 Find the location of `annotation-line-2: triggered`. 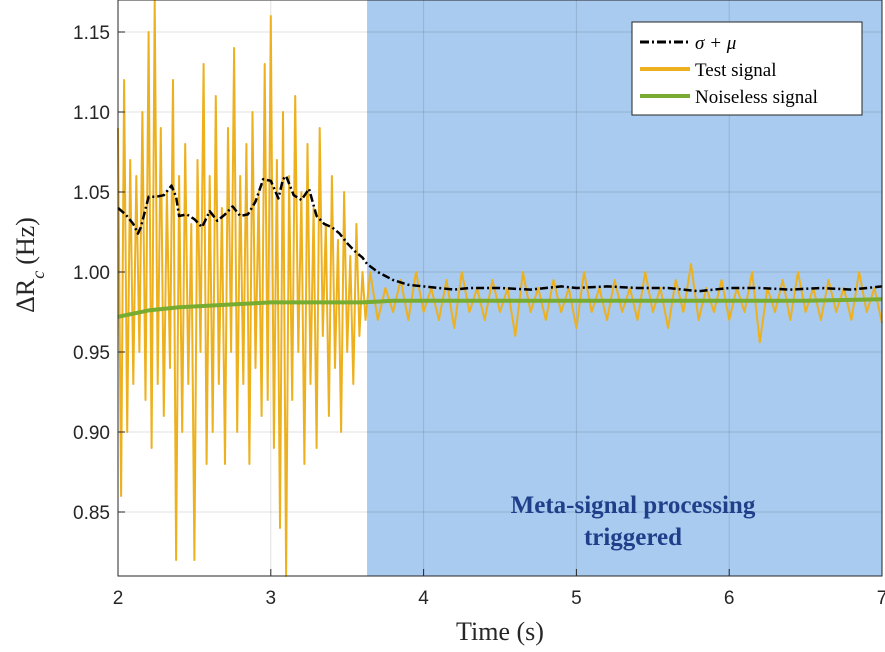

annotation-line-2: triggered is located at coordinates (633, 537).